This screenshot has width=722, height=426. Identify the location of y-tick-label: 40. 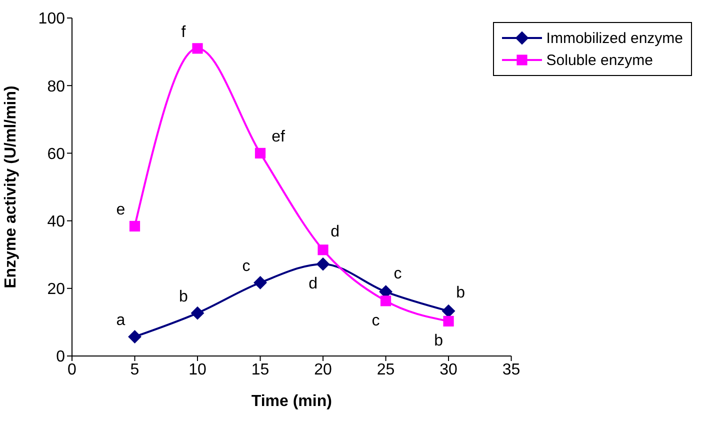
(56, 221).